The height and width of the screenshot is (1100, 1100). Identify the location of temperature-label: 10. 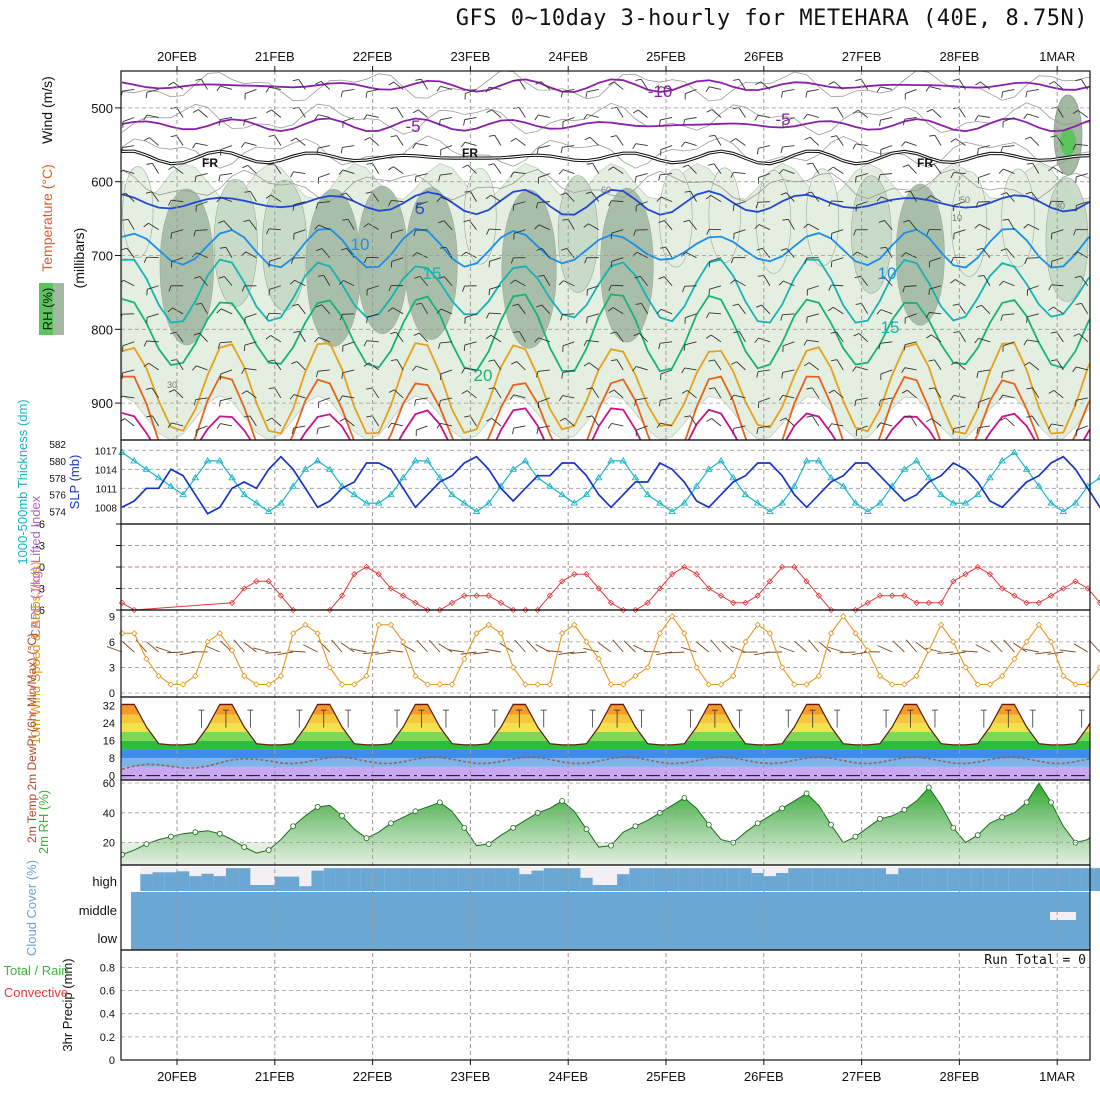
(360, 244).